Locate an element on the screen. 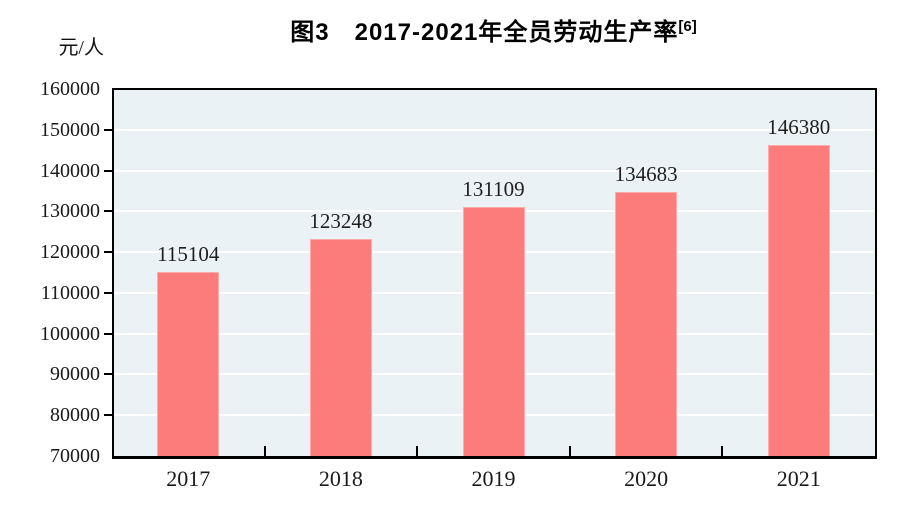  bar-2018 is located at coordinates (340, 347).